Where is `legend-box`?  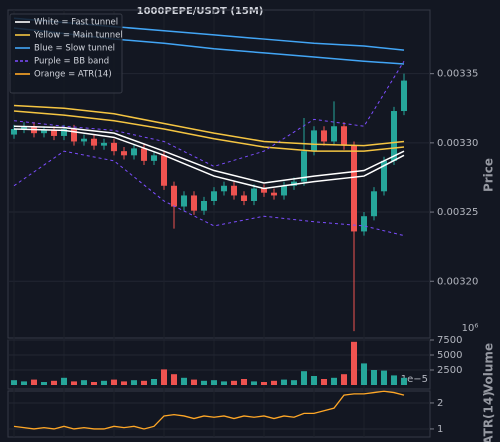
legend-box is located at coordinates (66, 53).